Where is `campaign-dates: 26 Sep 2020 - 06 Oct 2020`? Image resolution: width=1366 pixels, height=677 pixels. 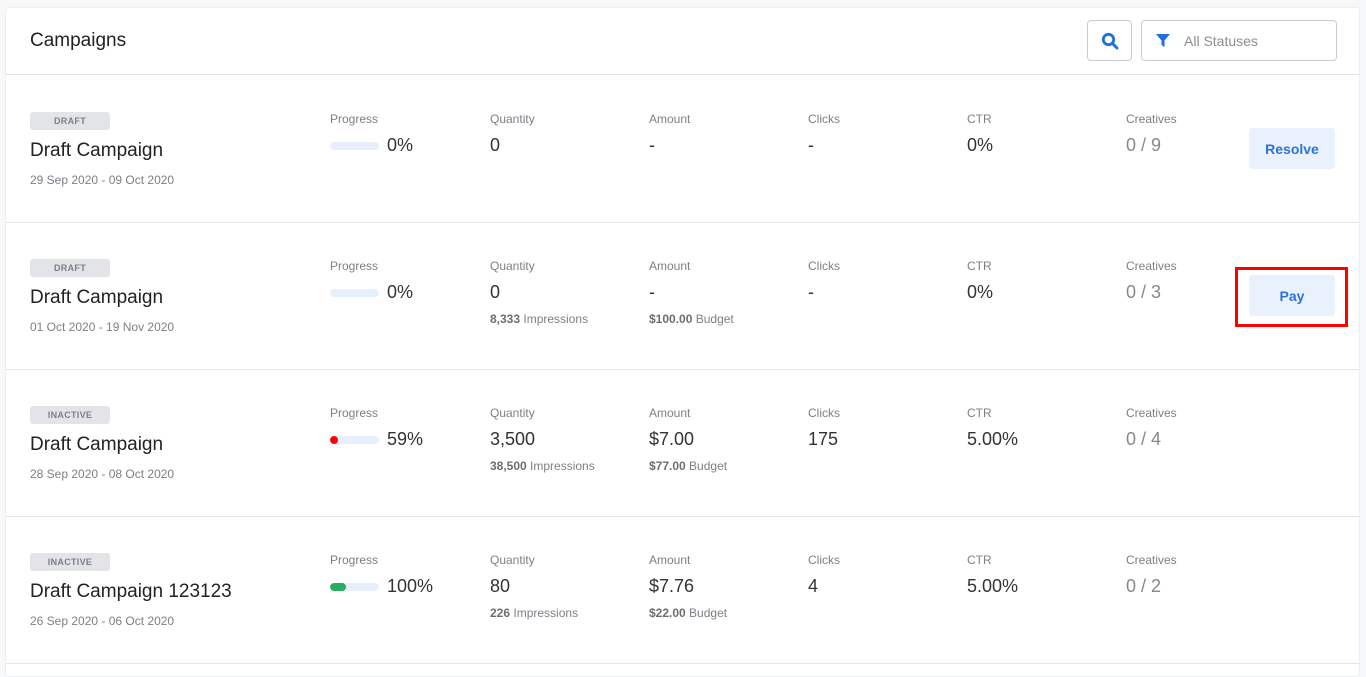
campaign-dates: 26 Sep 2020 - 06 Oct 2020 is located at coordinates (102, 621).